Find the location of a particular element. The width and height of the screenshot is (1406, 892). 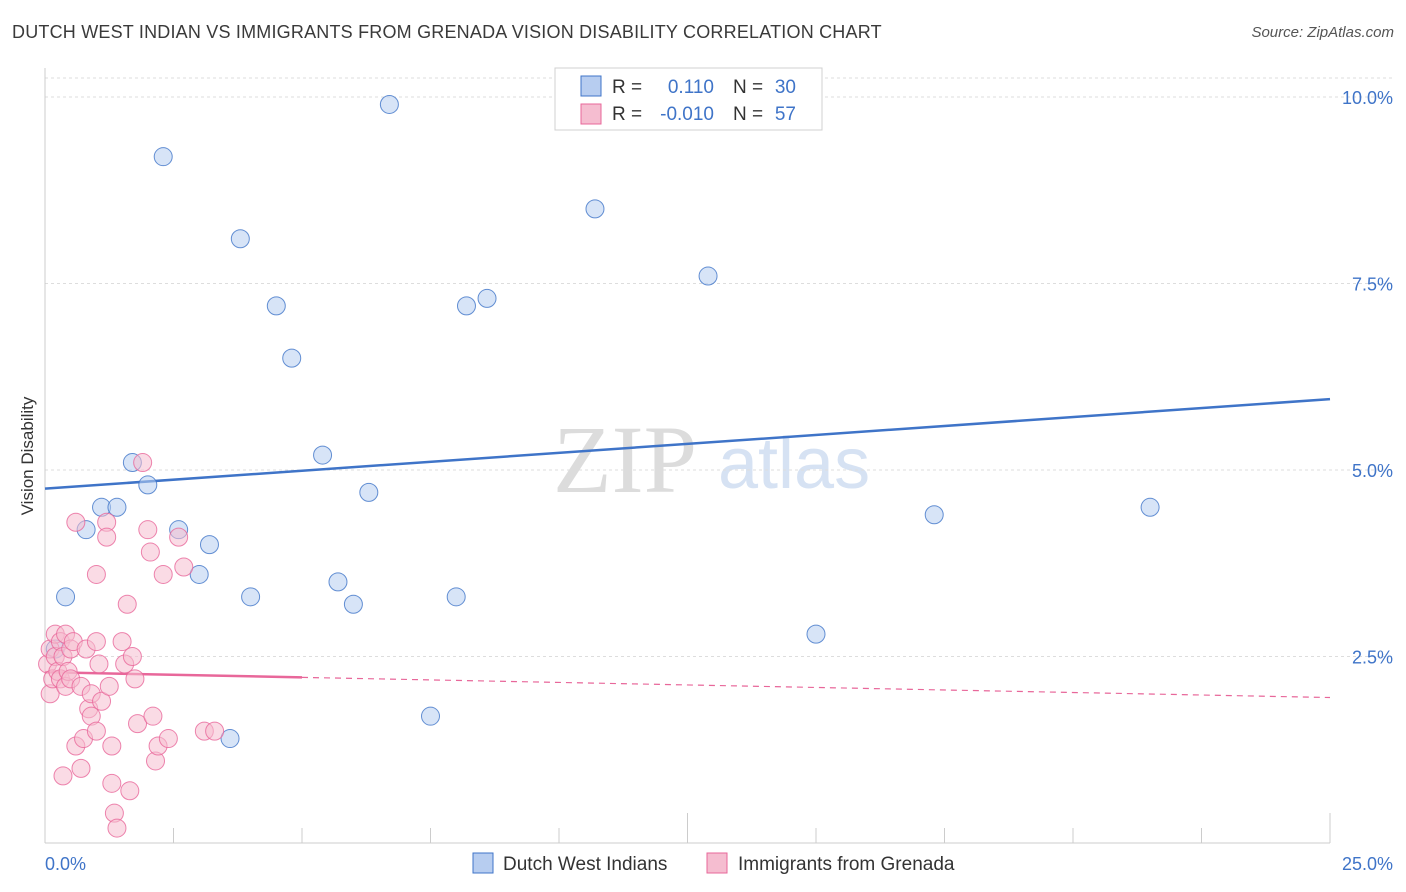

y-tick-label: 10.0% is located at coordinates (1367, 98).